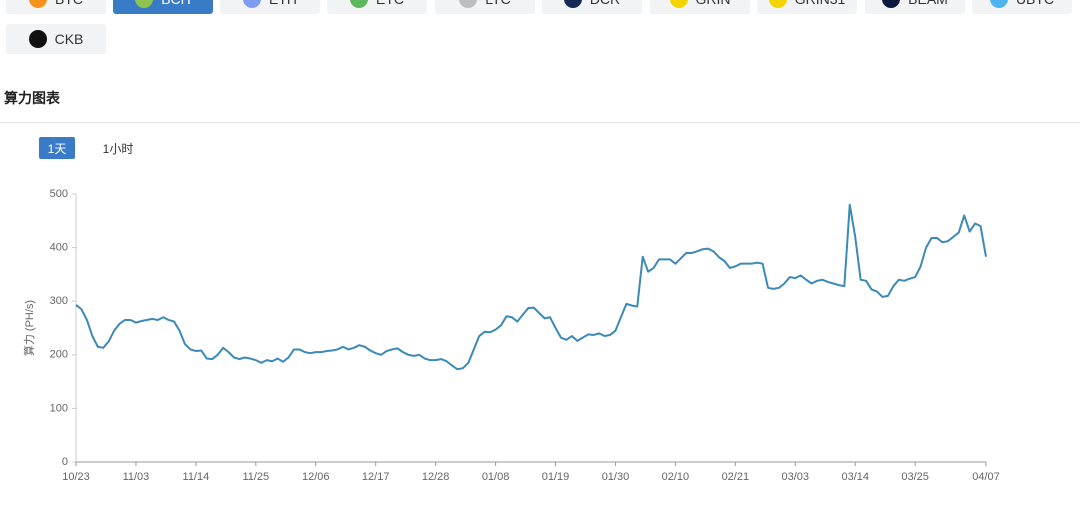 Image resolution: width=1080 pixels, height=505 pixels. Describe the element at coordinates (69, 39) in the screenshot. I see `coin-label: CKB` at that location.